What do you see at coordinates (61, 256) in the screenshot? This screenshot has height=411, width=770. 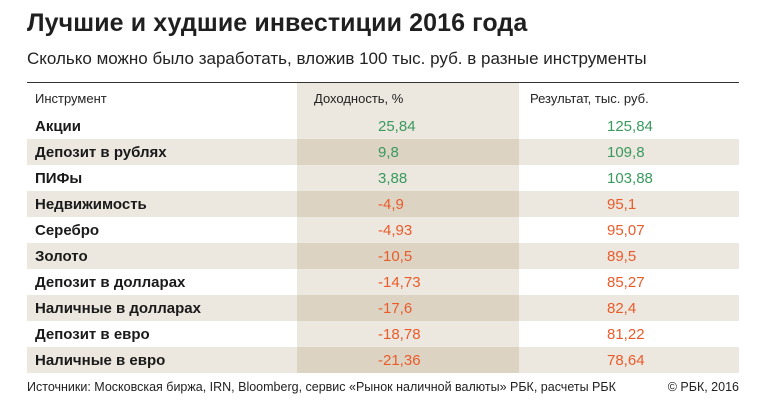 I see `instrument-name: Золото` at bounding box center [61, 256].